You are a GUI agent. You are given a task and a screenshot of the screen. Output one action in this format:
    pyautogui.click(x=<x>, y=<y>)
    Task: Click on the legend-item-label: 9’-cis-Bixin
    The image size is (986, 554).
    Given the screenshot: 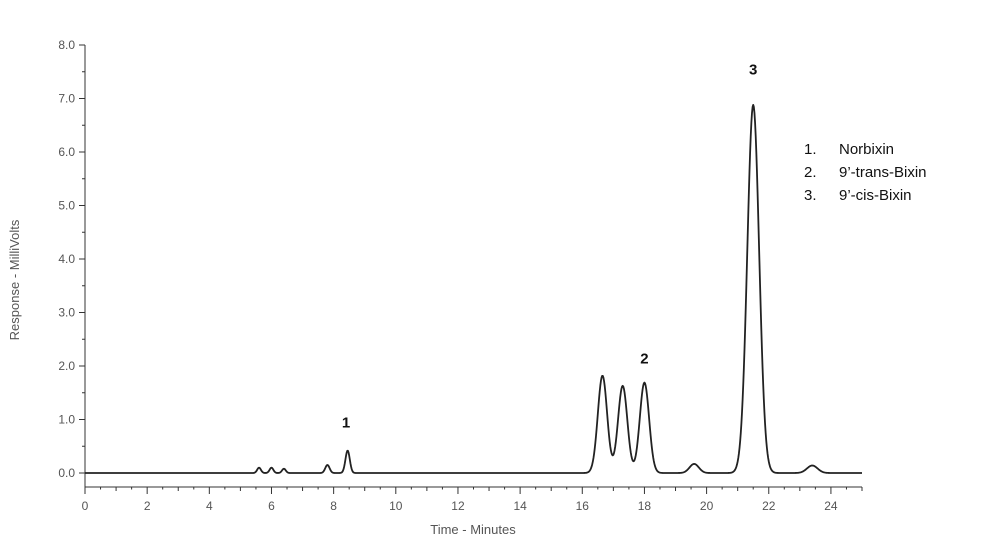 What is the action you would take?
    pyautogui.click(x=875, y=195)
    